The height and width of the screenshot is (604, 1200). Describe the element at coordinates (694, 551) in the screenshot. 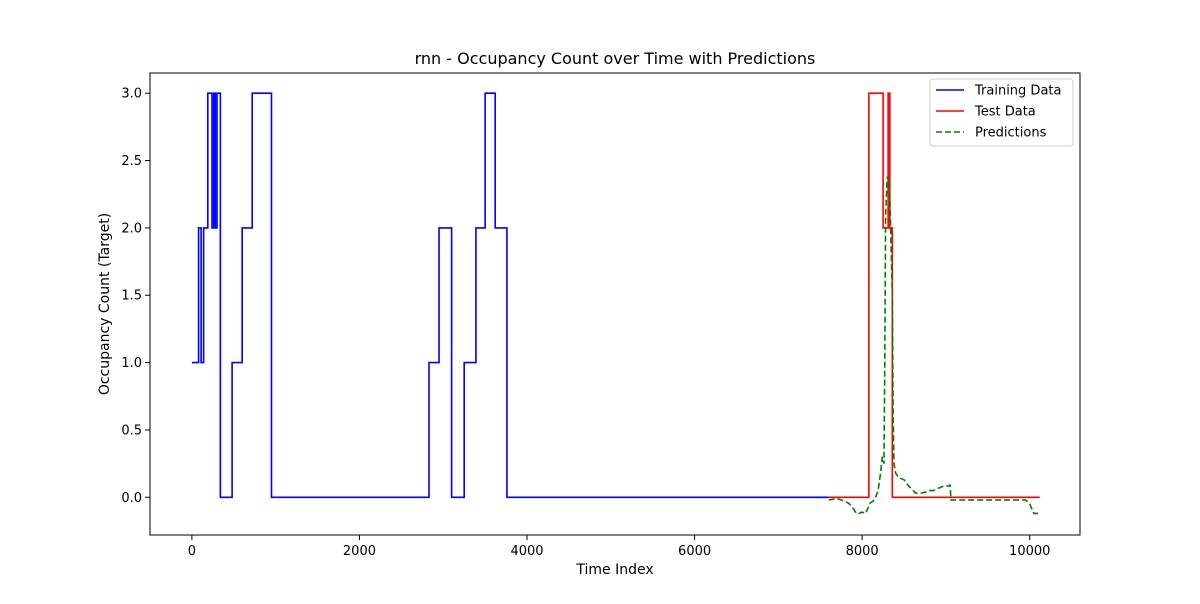

I see `x-tick-label: 6000` at that location.